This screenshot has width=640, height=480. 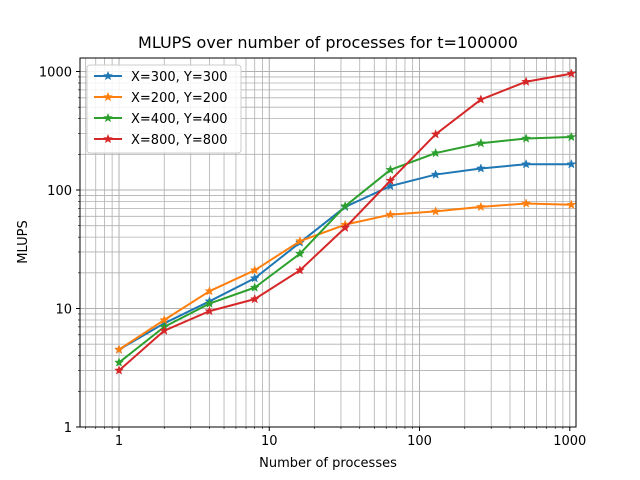 What do you see at coordinates (328, 463) in the screenshot?
I see `x-axis-title: Number of processes` at bounding box center [328, 463].